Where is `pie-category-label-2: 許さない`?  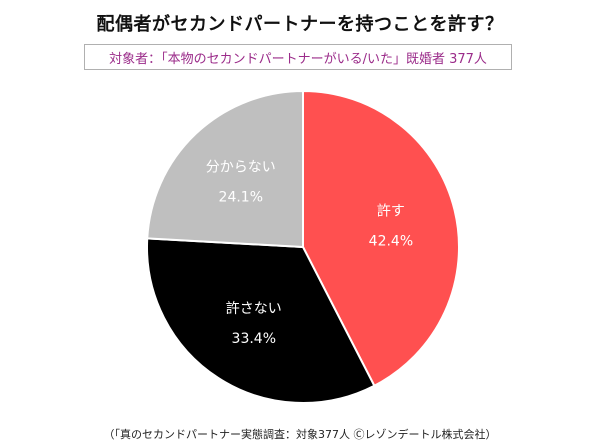 pie-category-label-2: 許さない is located at coordinates (254, 309).